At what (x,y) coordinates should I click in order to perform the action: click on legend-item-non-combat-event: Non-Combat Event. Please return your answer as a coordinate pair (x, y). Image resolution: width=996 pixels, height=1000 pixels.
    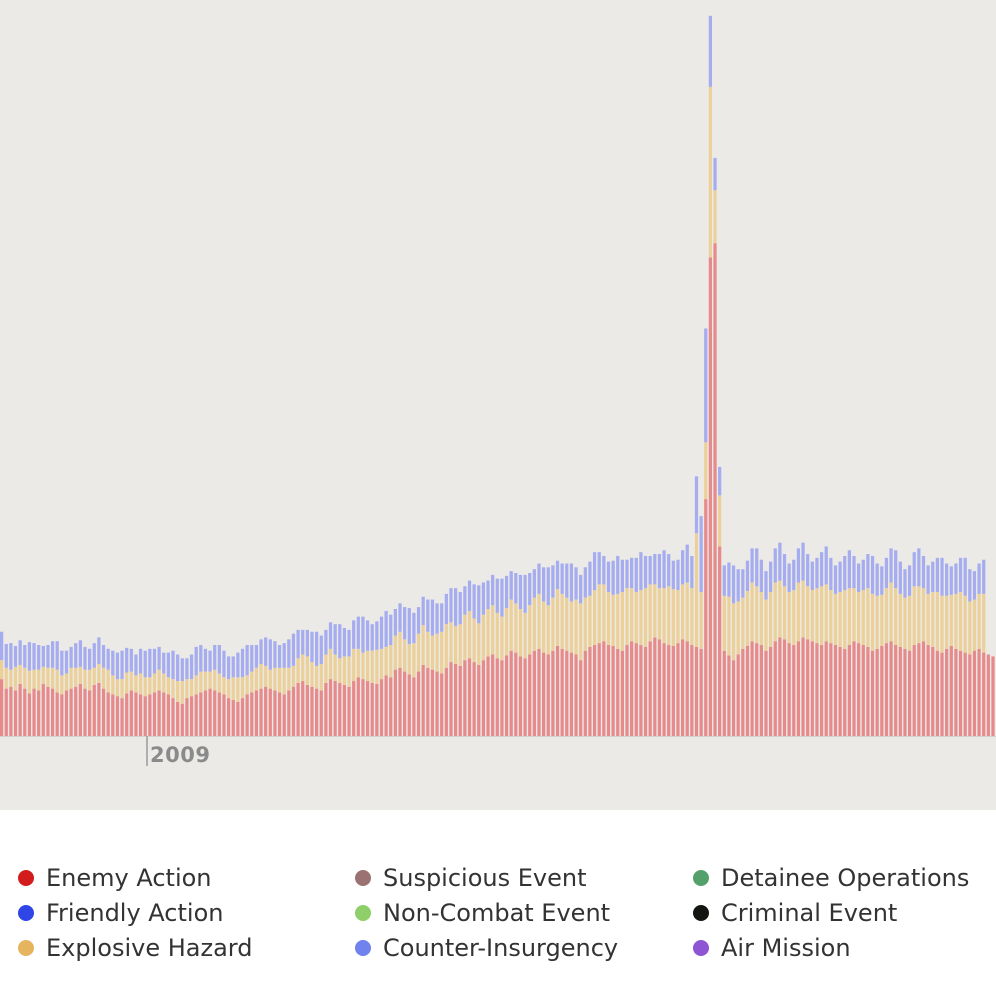
    Looking at the image, I should click on (486, 912).